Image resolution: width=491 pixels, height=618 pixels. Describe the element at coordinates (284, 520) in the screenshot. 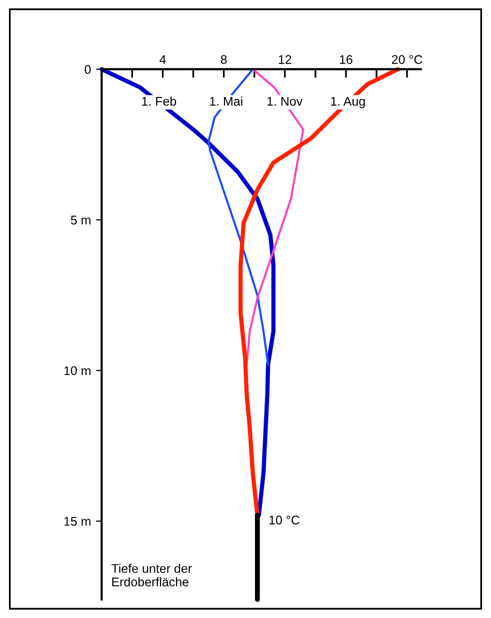

I see `annotation: 10 °C` at that location.